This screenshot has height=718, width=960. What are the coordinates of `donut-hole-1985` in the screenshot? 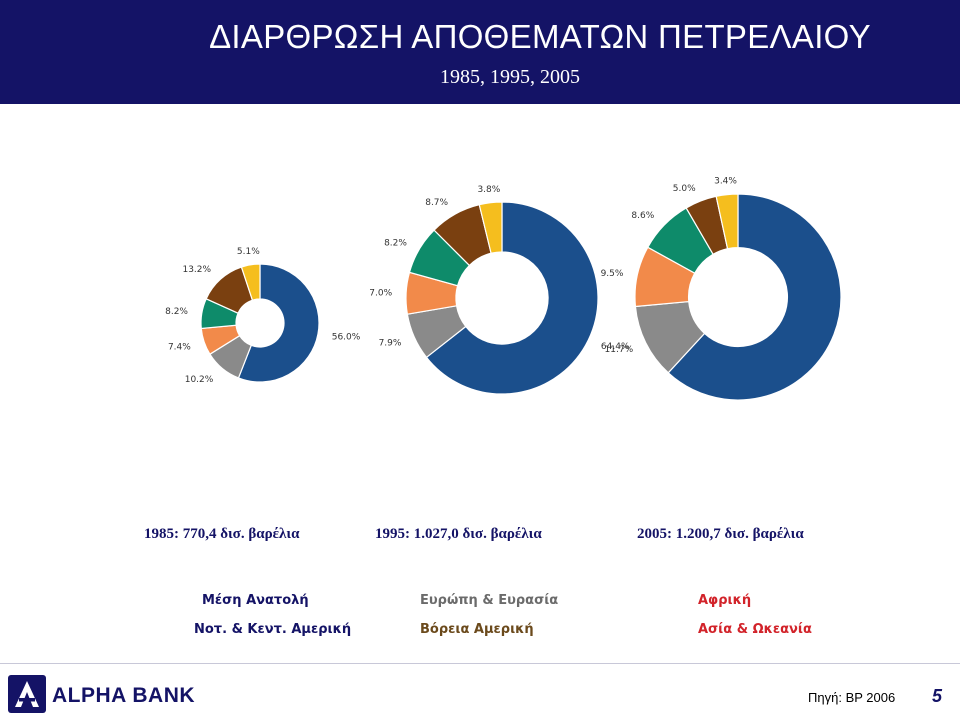 It's located at (260, 323).